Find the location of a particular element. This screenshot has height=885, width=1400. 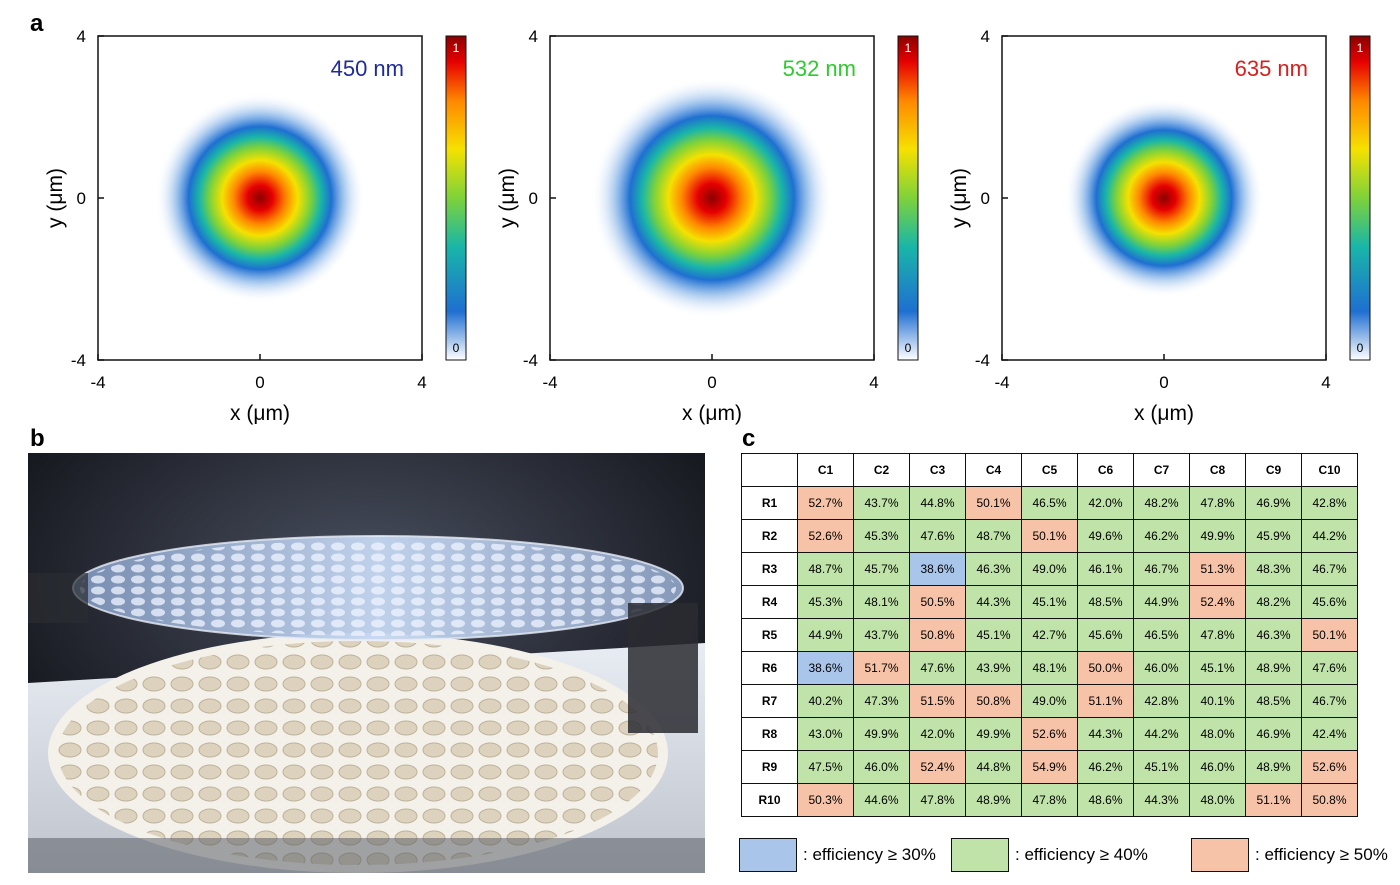

efficiency-cell: 50.3% is located at coordinates (825, 800).